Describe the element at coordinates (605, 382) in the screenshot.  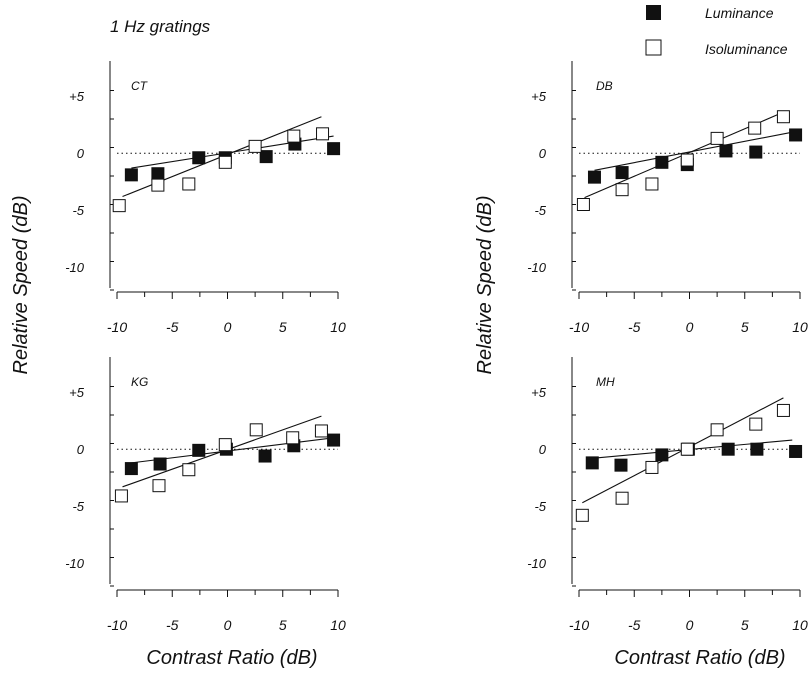
I see `panel-label-mh: MH` at that location.